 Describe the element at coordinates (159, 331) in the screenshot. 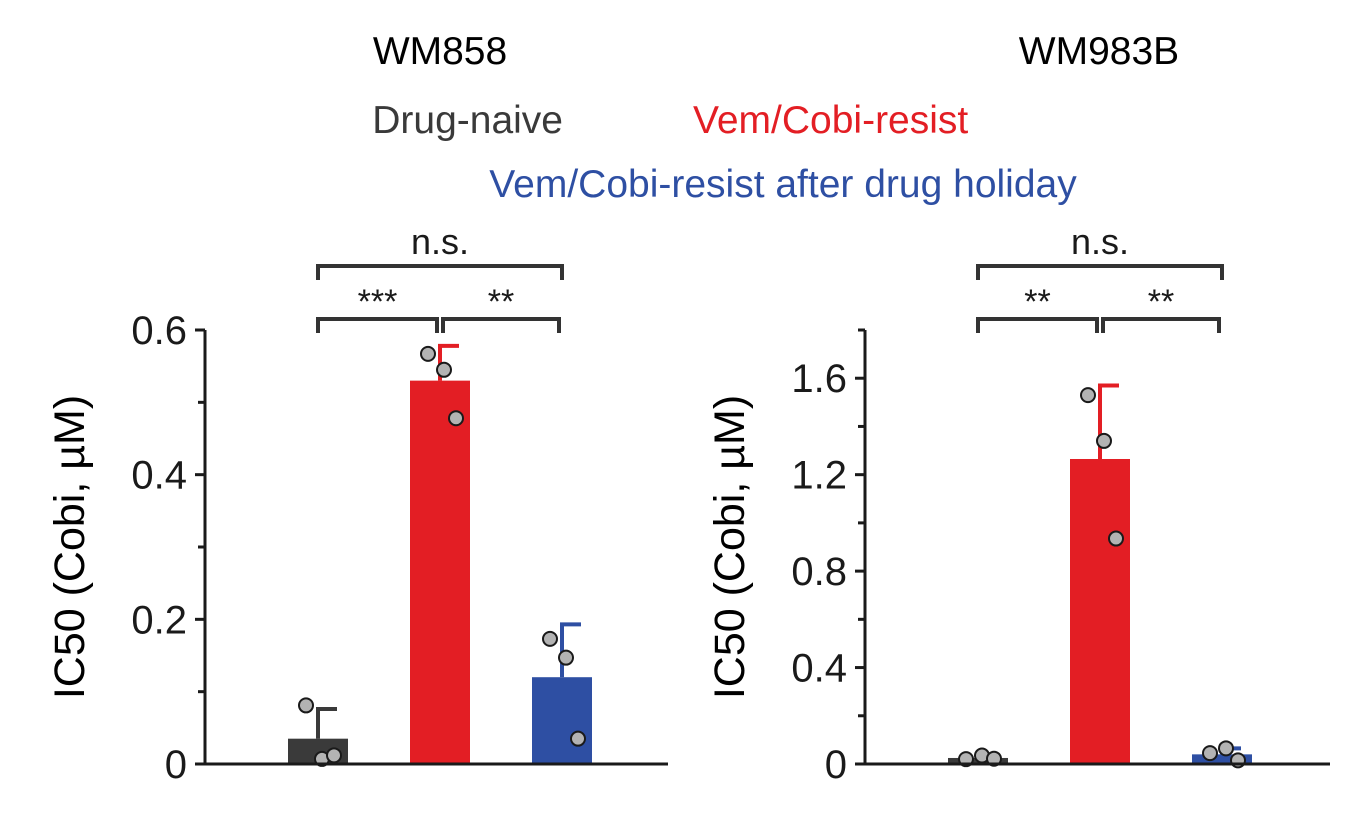

I see `y-tick-label: 0.6` at that location.